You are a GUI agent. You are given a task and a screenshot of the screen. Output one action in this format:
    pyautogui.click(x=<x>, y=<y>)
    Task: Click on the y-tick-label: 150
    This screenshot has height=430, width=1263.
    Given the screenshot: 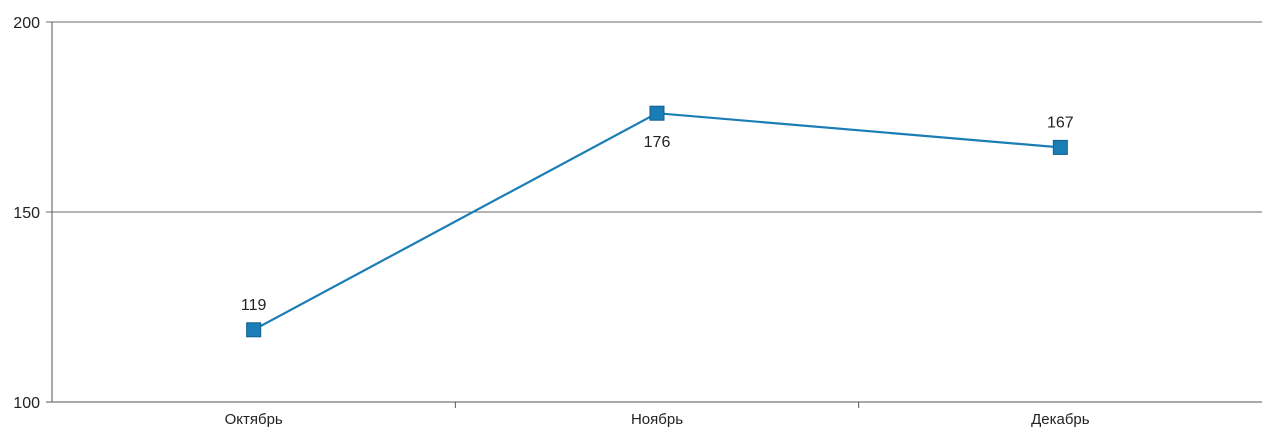 What is the action you would take?
    pyautogui.click(x=26, y=213)
    